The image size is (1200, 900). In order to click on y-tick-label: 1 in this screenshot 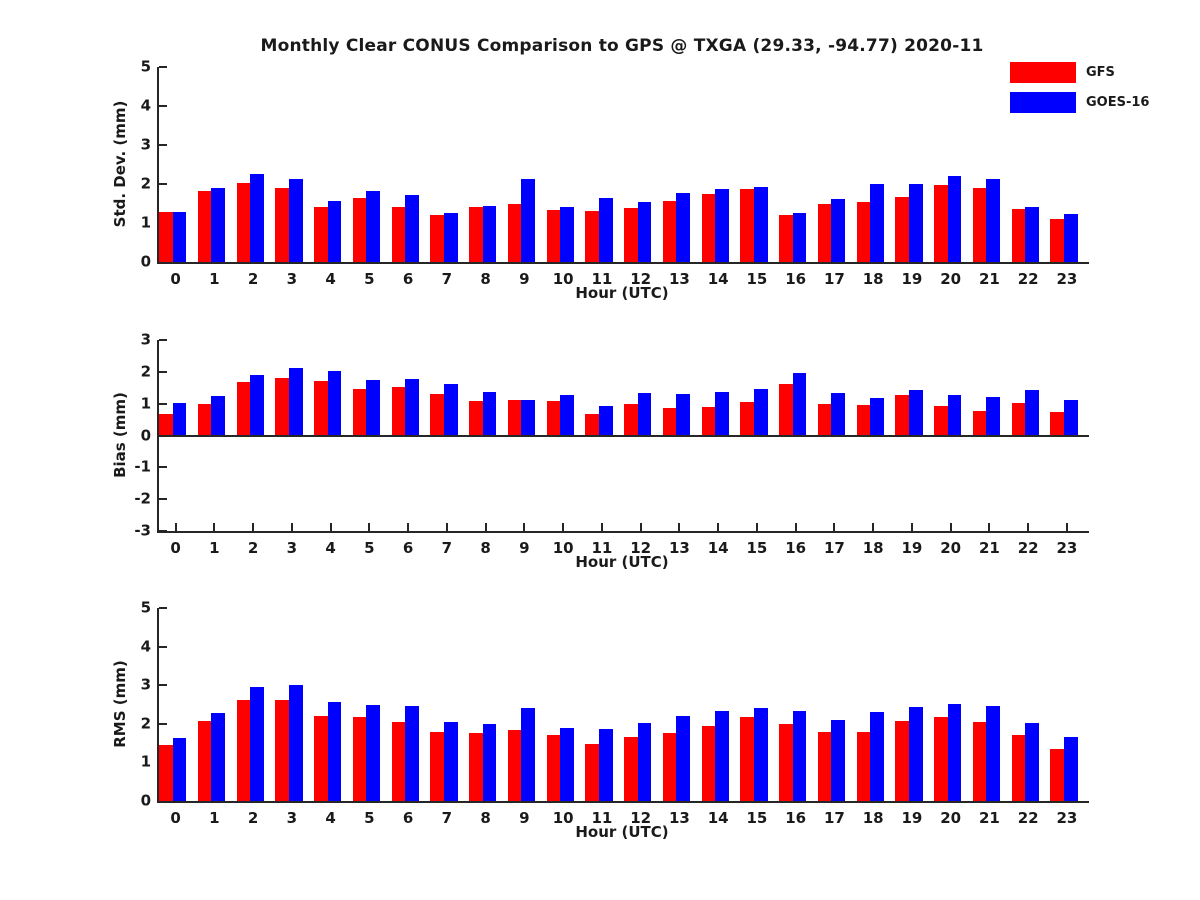, I will do `click(145, 222)`.